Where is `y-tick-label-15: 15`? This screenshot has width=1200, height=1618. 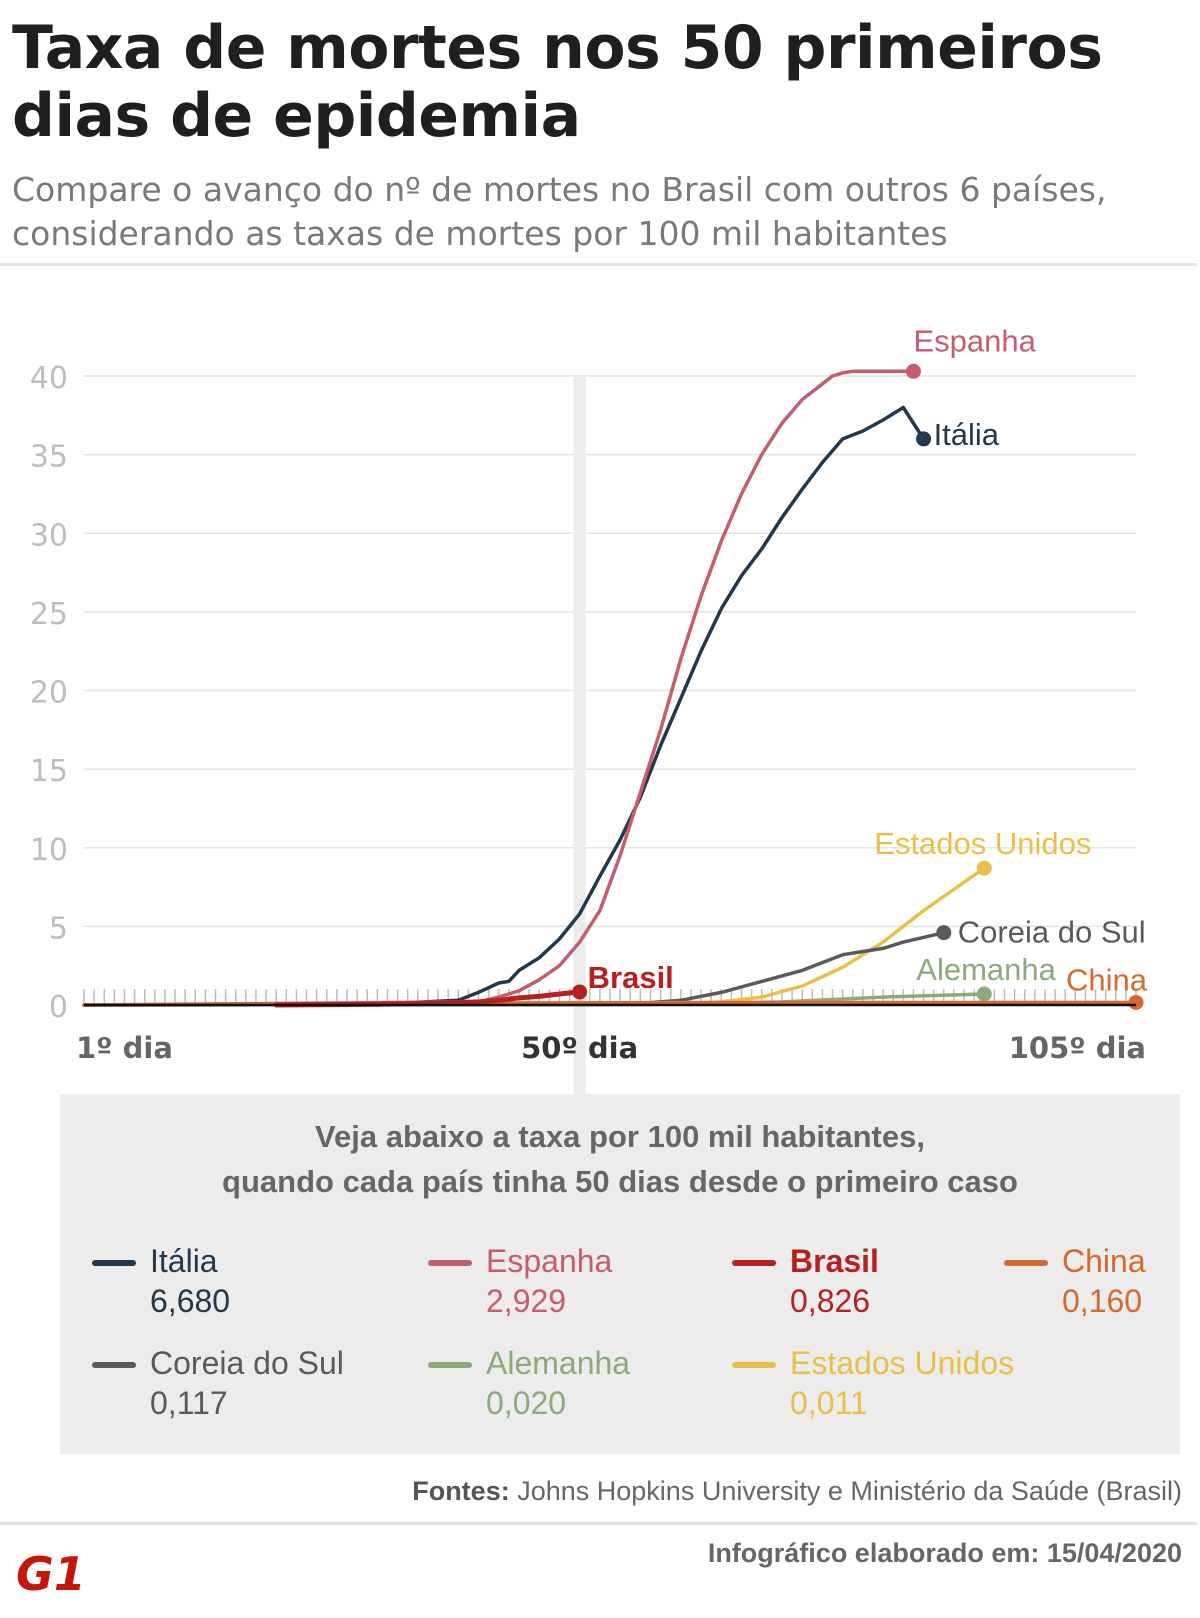 y-tick-label-15: 15 is located at coordinates (49, 771).